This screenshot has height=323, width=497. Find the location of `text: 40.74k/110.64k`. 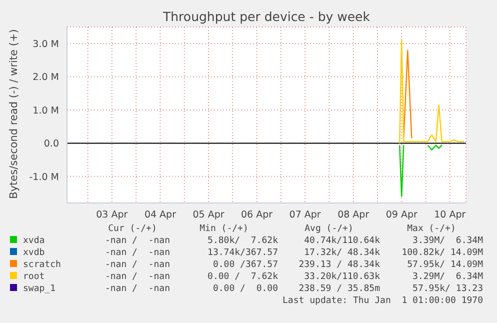

text: 40.74k/110.64k is located at coordinates (341, 241).